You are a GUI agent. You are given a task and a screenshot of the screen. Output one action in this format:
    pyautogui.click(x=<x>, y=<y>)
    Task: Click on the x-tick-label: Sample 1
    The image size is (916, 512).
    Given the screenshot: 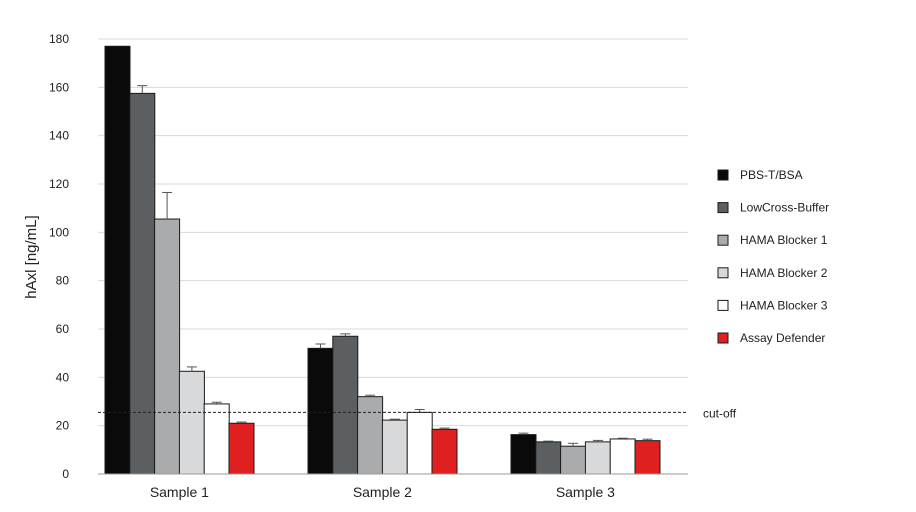 What is the action you would take?
    pyautogui.click(x=179, y=492)
    